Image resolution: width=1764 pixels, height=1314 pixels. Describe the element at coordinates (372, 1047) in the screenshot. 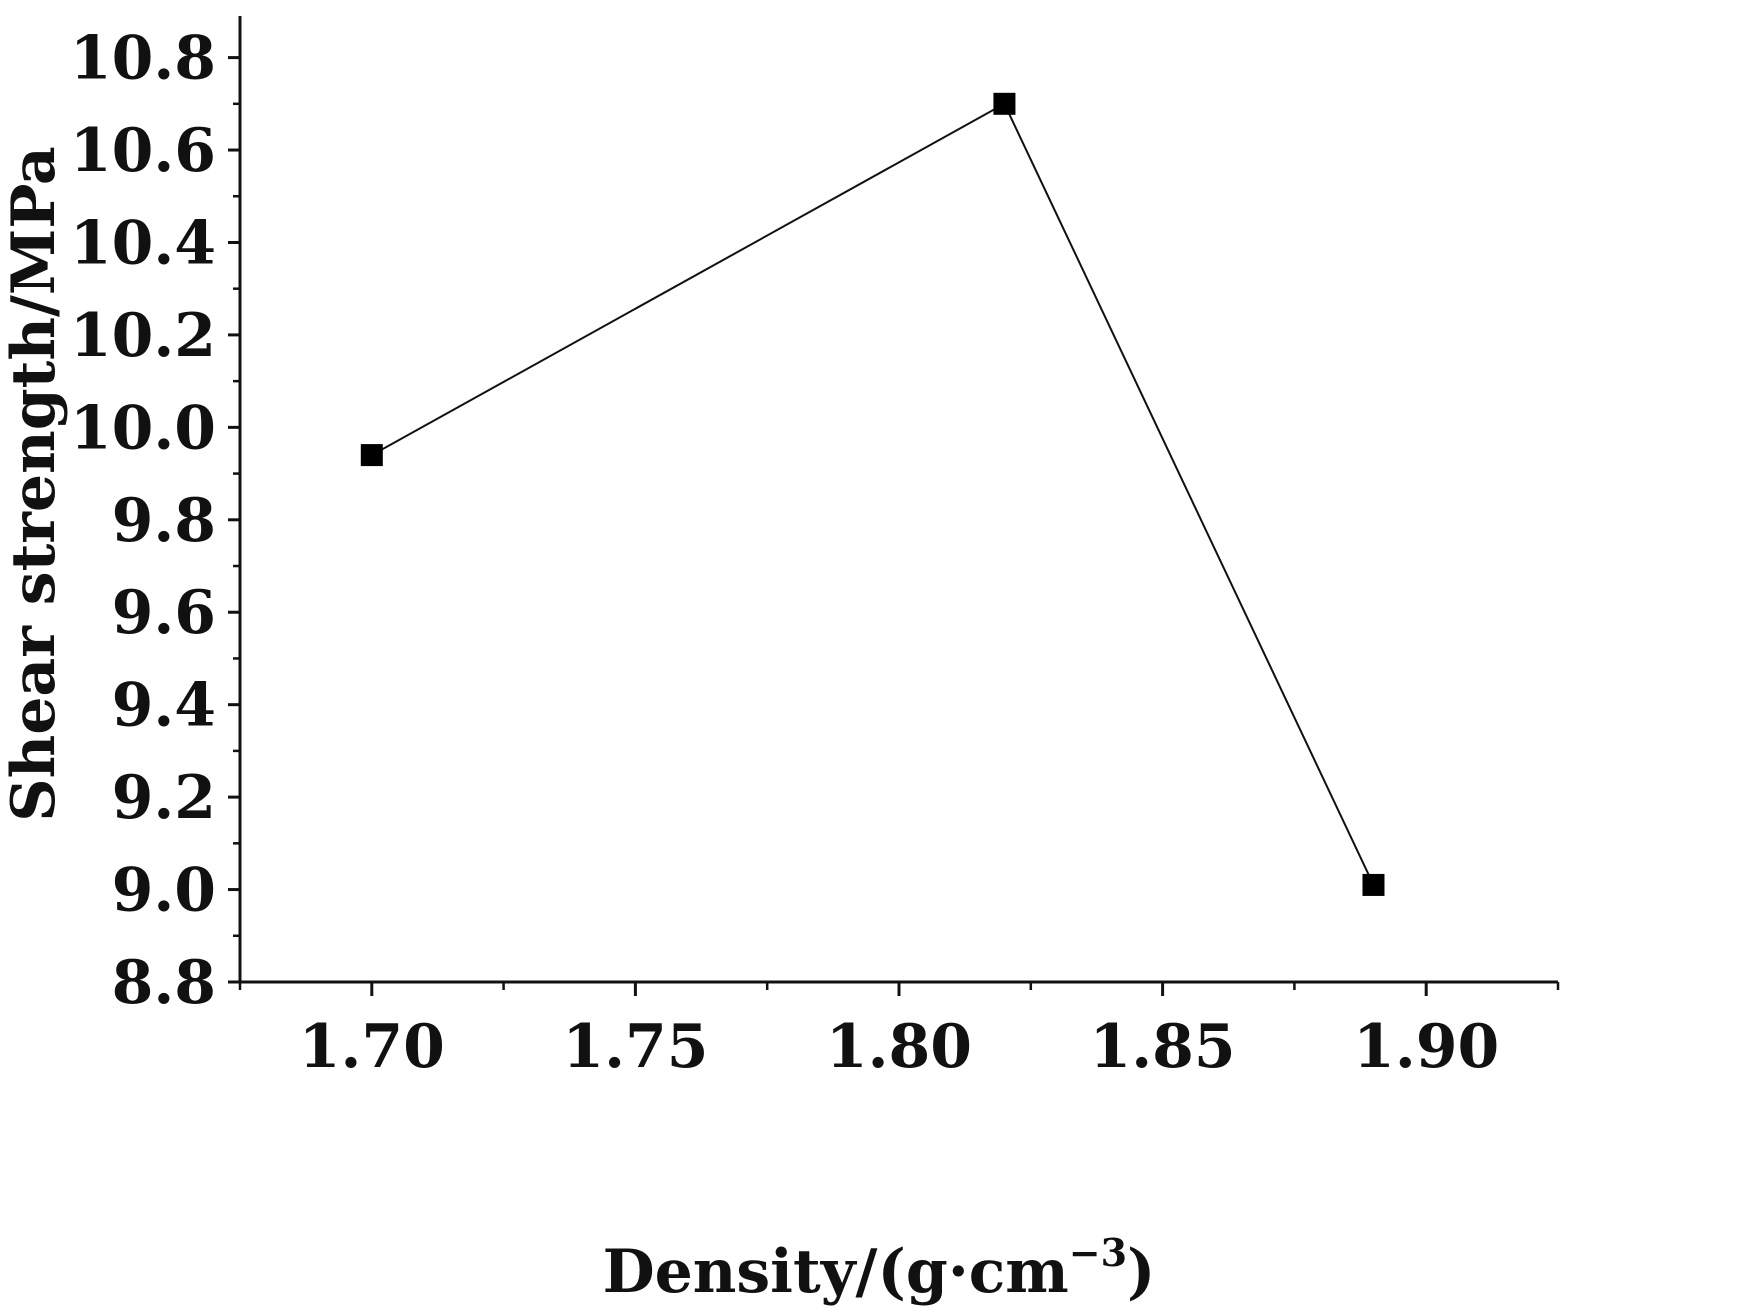

I see `x-tick-label: 1.70` at that location.